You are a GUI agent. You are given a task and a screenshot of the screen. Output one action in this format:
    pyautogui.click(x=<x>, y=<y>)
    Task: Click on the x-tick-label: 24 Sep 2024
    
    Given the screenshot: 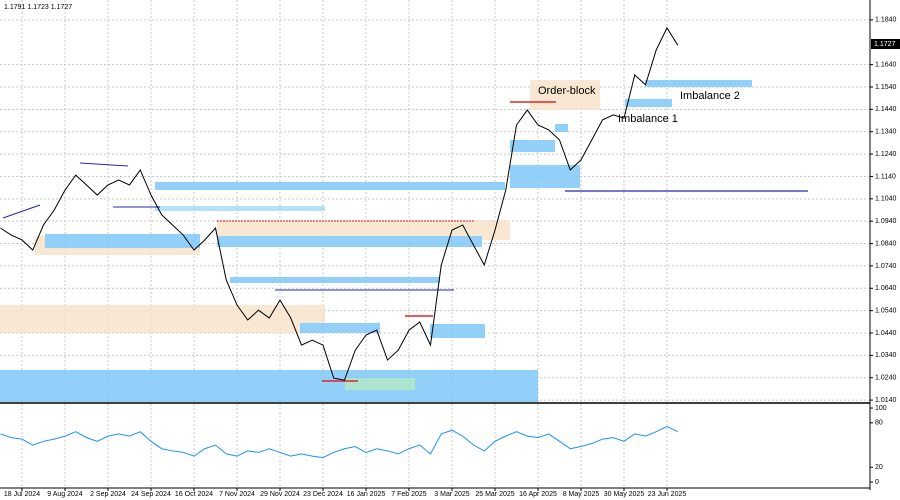 What is the action you would take?
    pyautogui.click(x=151, y=494)
    